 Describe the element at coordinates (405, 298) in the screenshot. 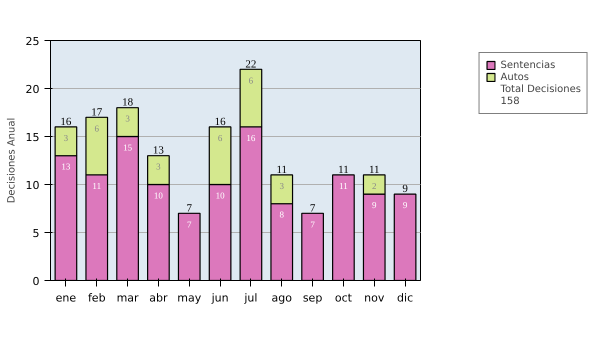

I see `x-tick-label: dic` at that location.